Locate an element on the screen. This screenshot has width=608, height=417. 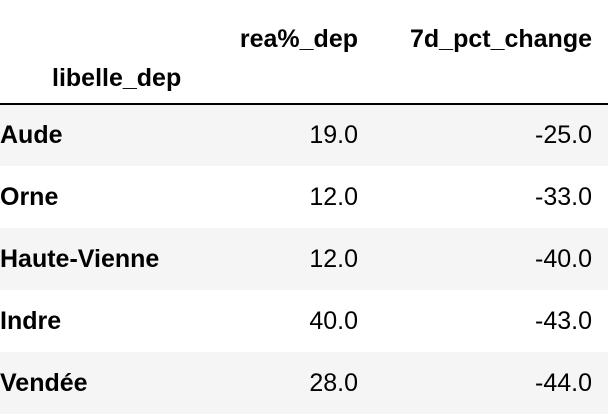
index-name-header: libelle_dep is located at coordinates (117, 78).